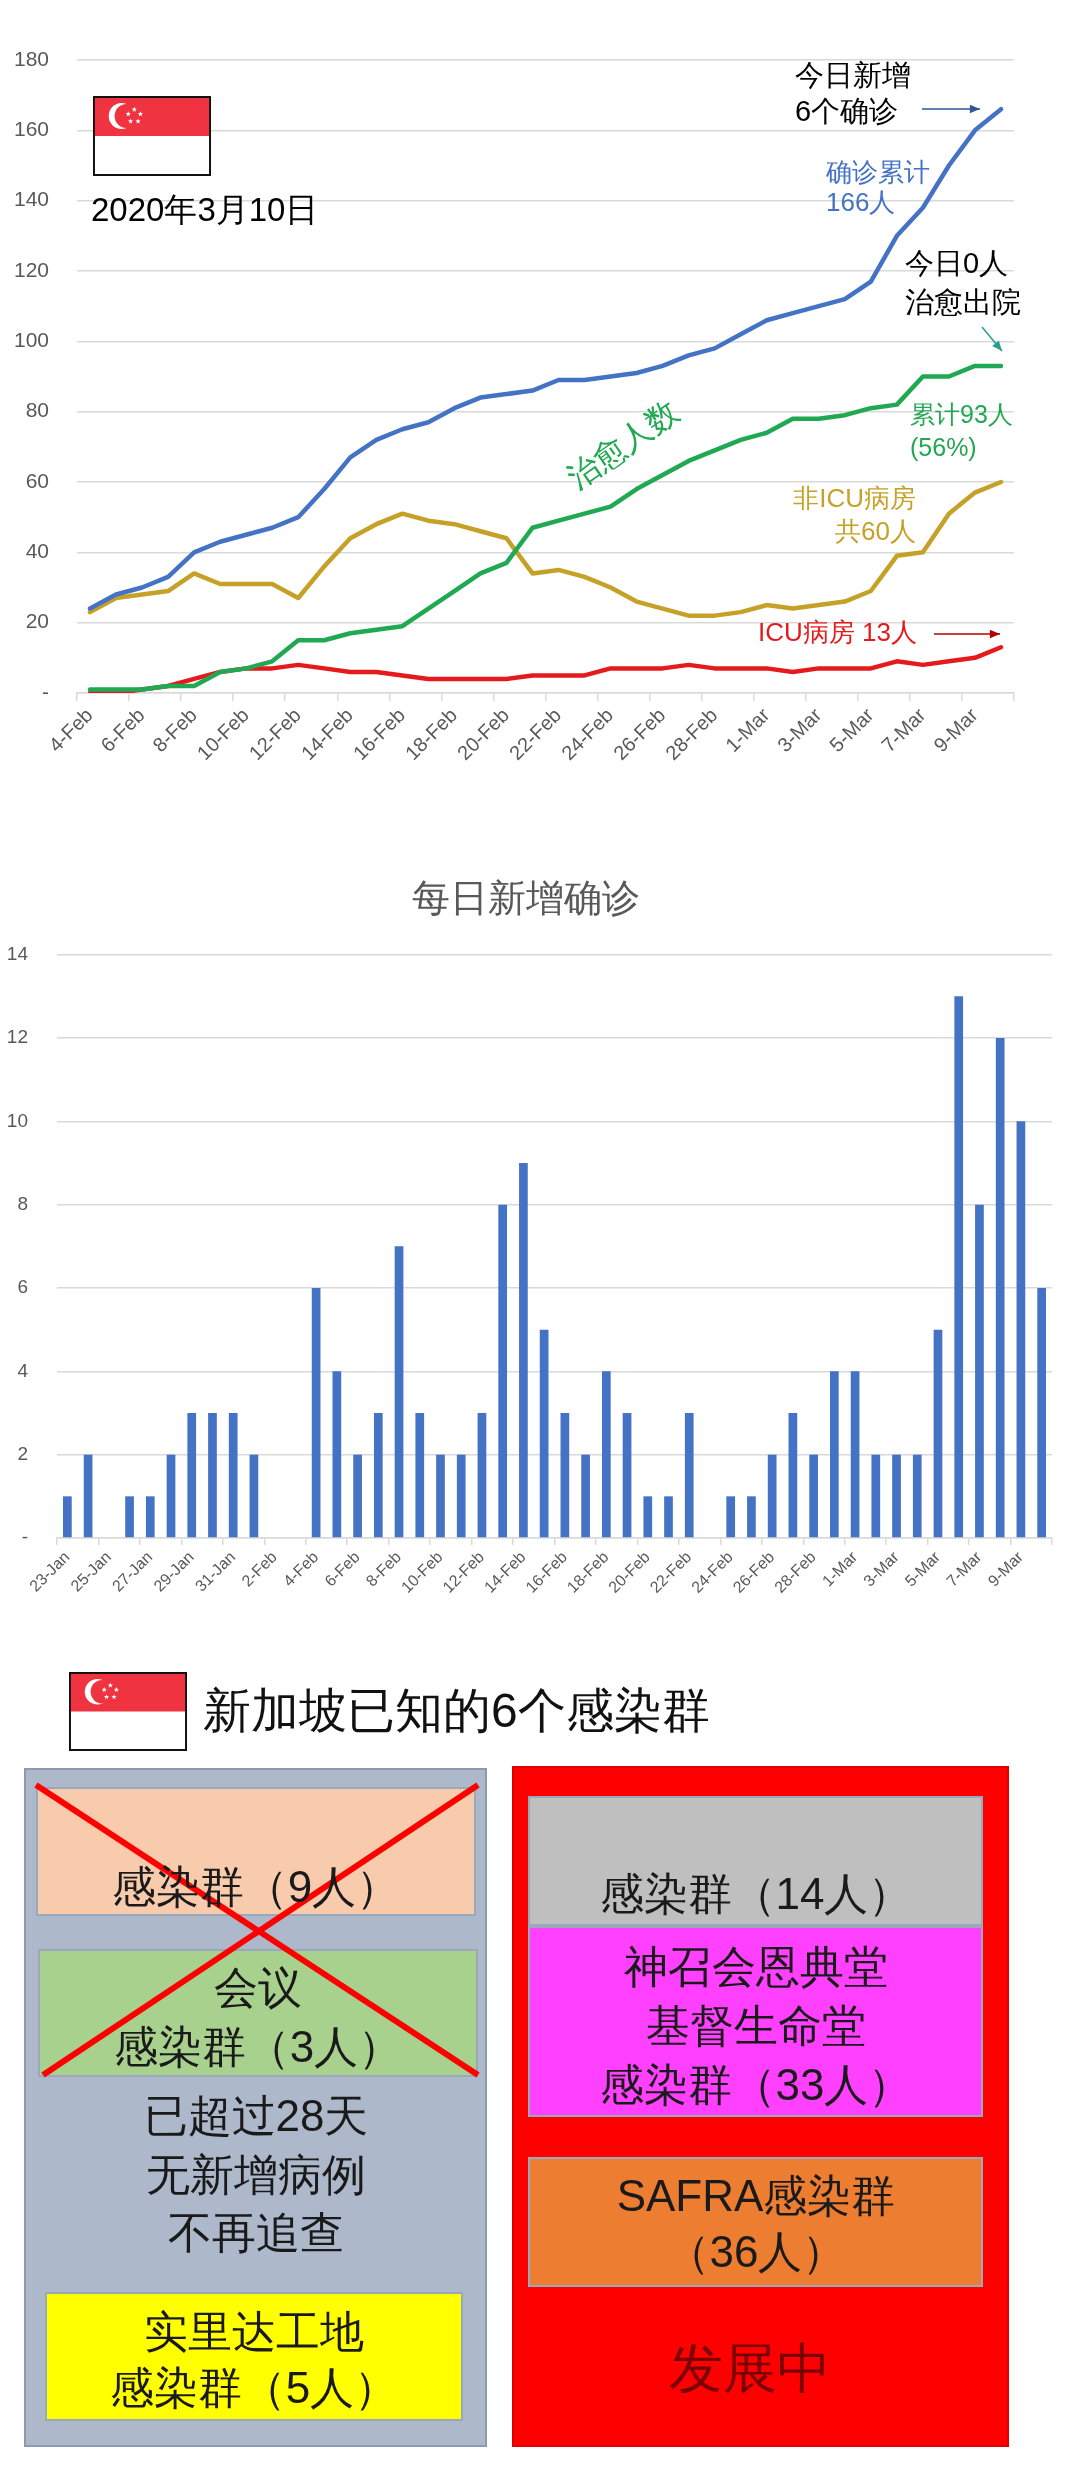 This screenshot has height=2479, width=1080. I want to click on y-tick-label: 100, so click(31, 340).